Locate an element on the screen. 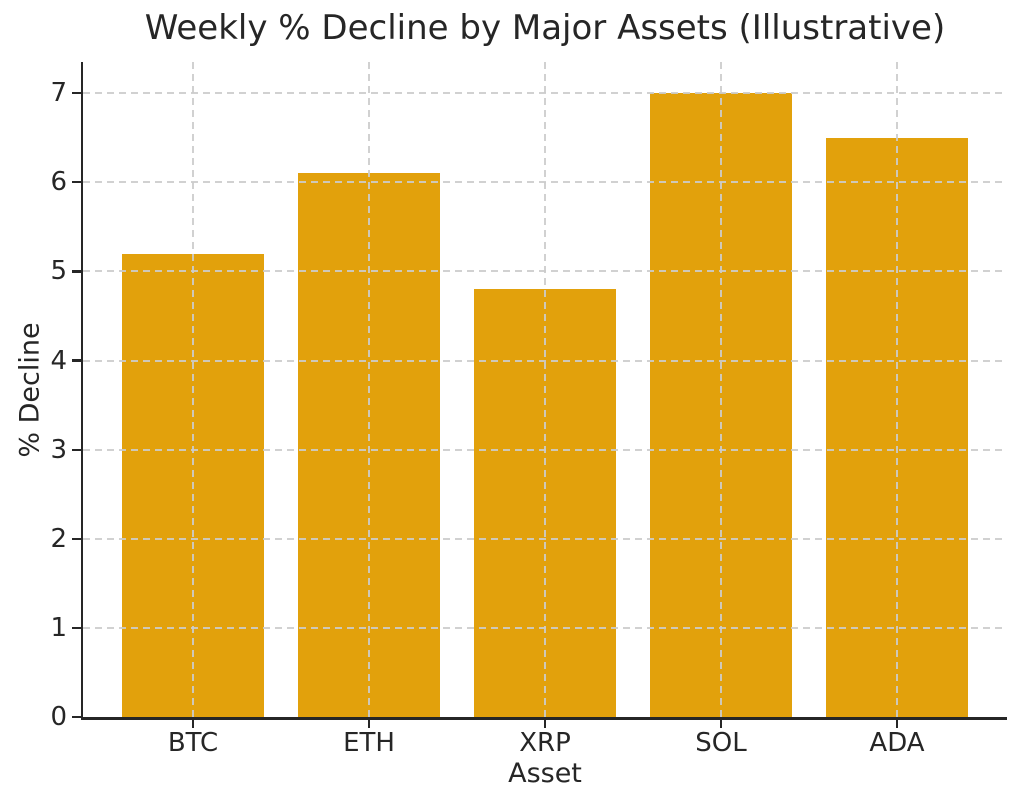 This screenshot has height=808, width=1024. y-tick-label-5: 5 is located at coordinates (58, 271).